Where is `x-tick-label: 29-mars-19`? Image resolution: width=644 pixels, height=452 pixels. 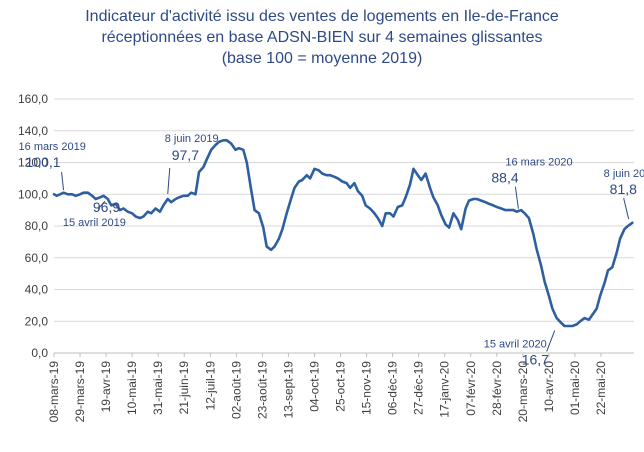
x-tick-label: 29-mars-19 is located at coordinates (80, 392).